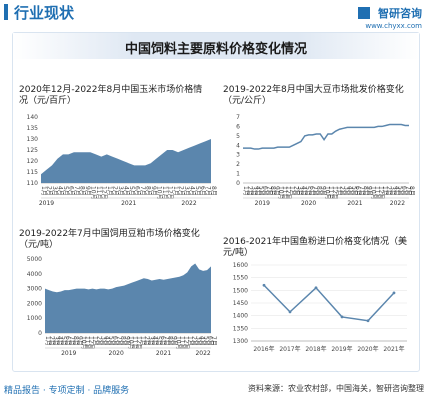  What do you see at coordinates (238, 117) in the screenshot?
I see `y-tick-label: 7` at bounding box center [238, 117].